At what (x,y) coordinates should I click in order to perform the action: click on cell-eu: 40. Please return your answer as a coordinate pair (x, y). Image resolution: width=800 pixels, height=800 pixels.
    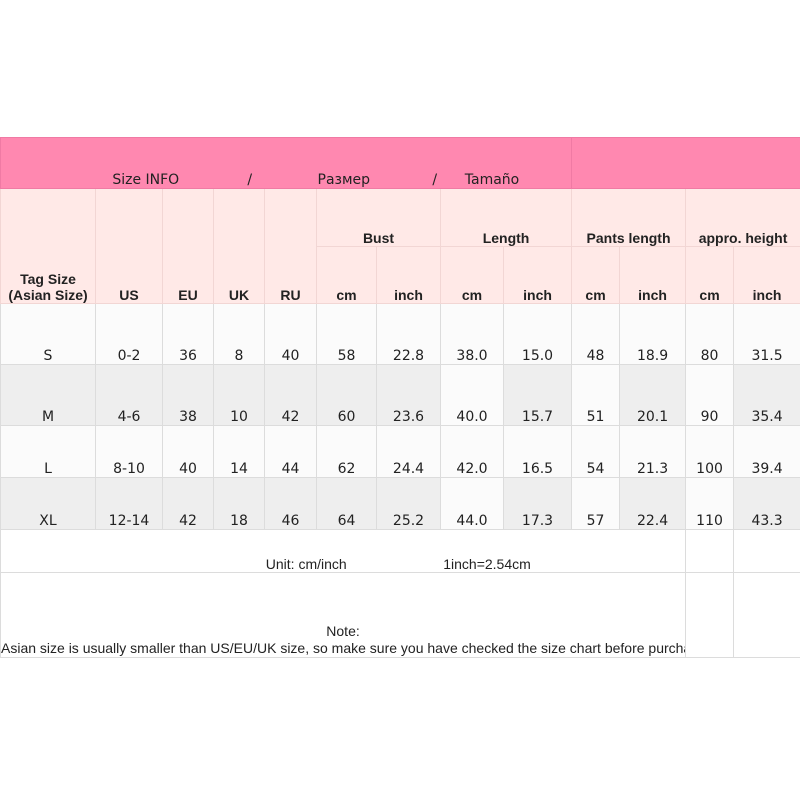
    Looking at the image, I should click on (188, 451).